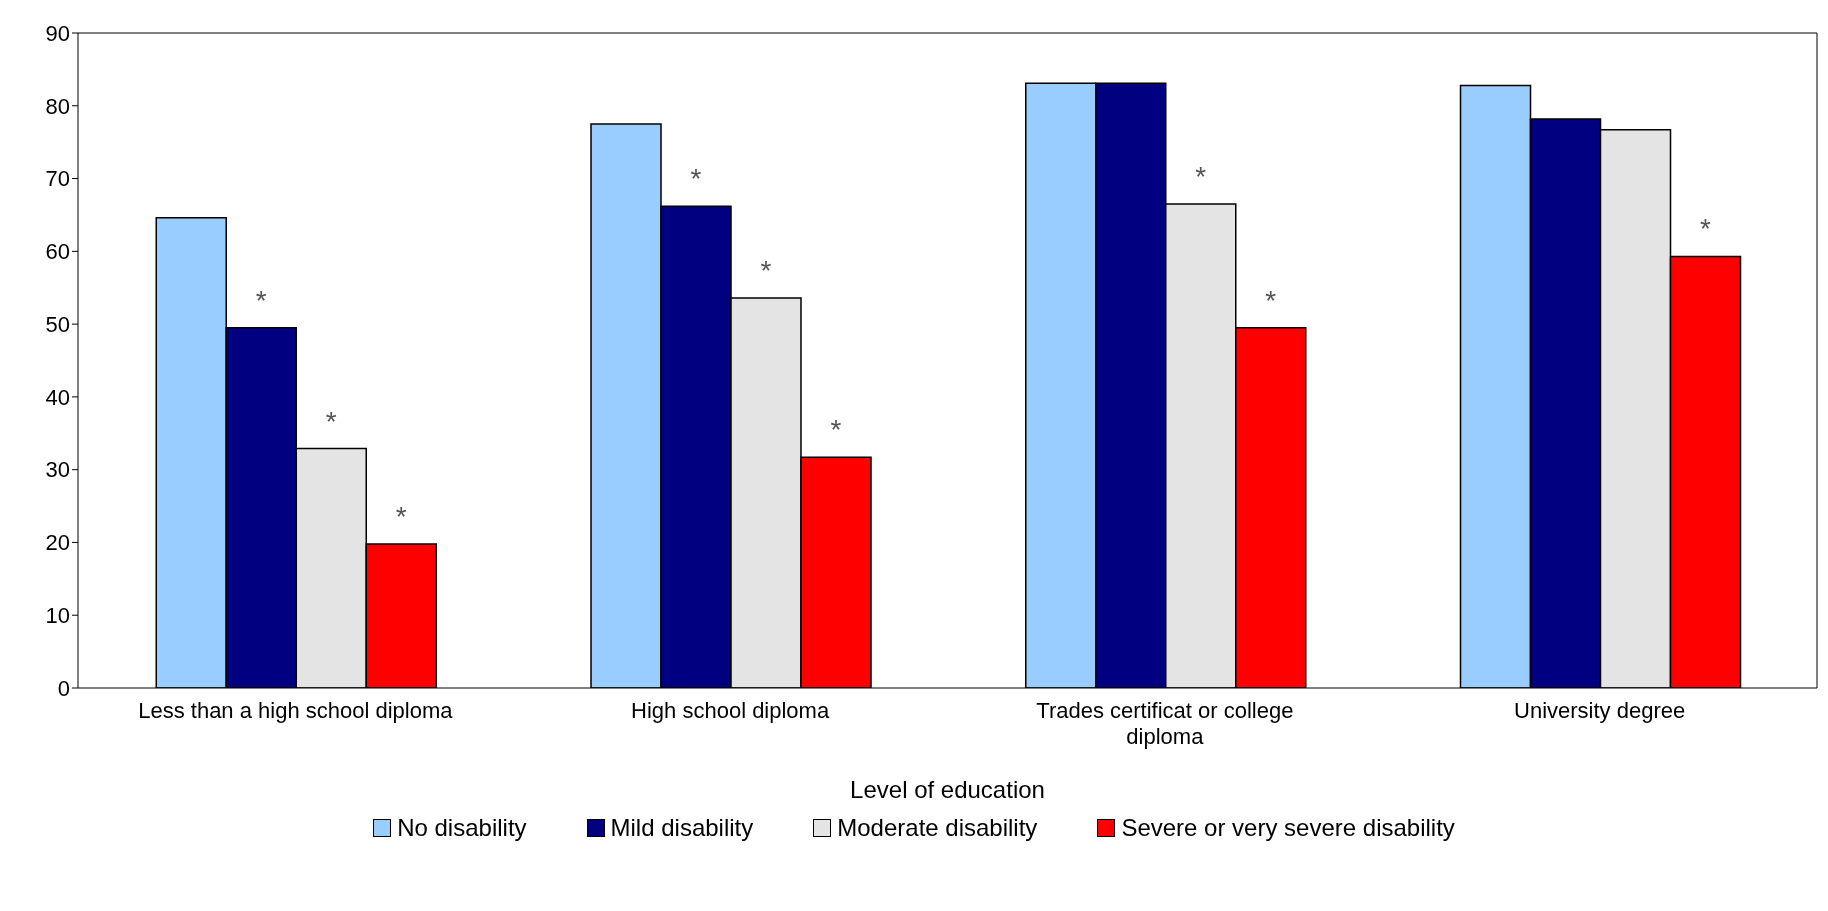  What do you see at coordinates (462, 828) in the screenshot?
I see `legend-label: No disability` at bounding box center [462, 828].